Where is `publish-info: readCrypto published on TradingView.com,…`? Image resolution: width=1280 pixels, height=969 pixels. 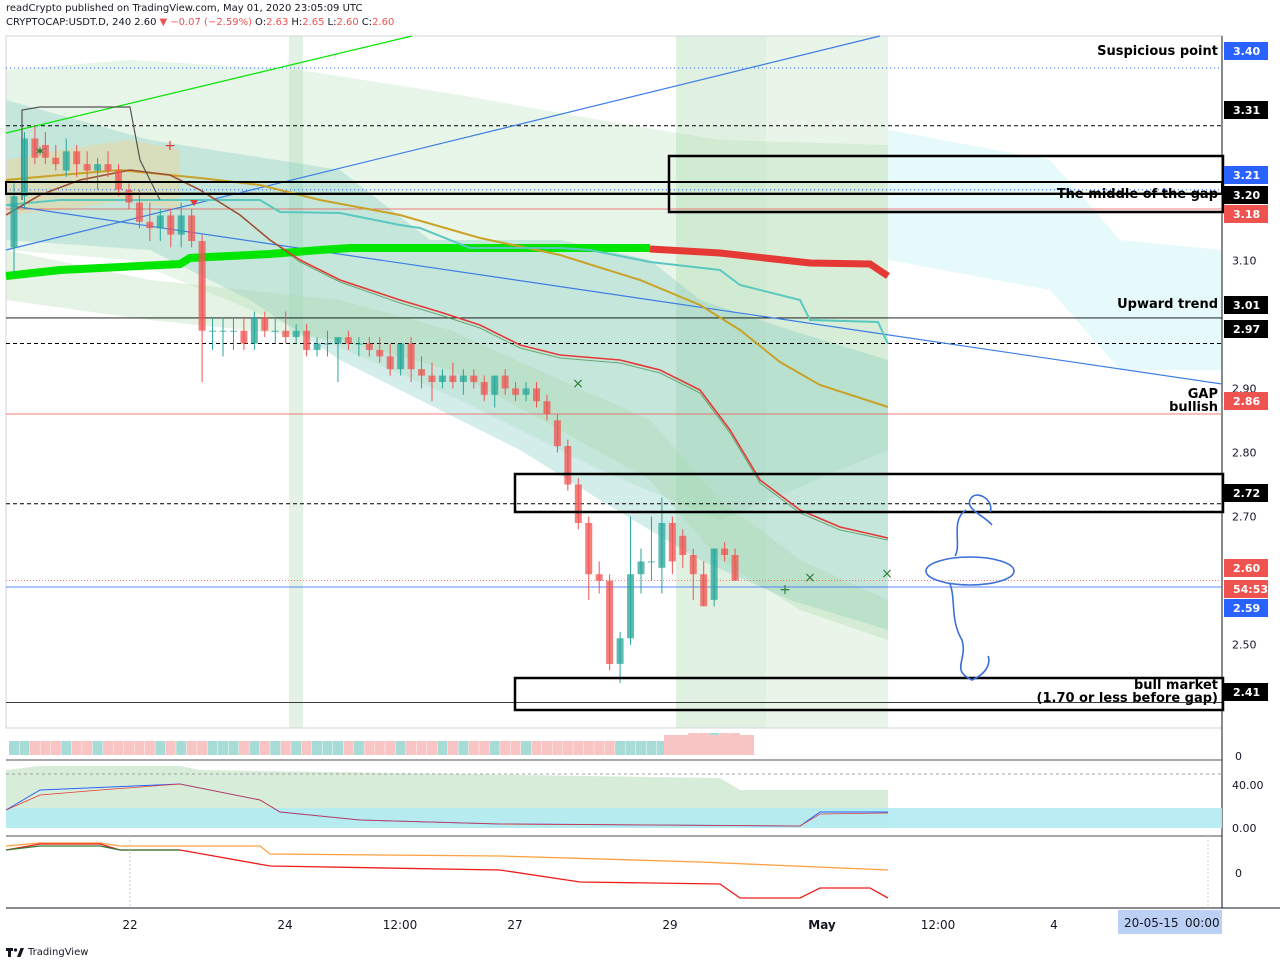
publish-info: readCrypto published on TradingView.com,… is located at coordinates (184, 8).